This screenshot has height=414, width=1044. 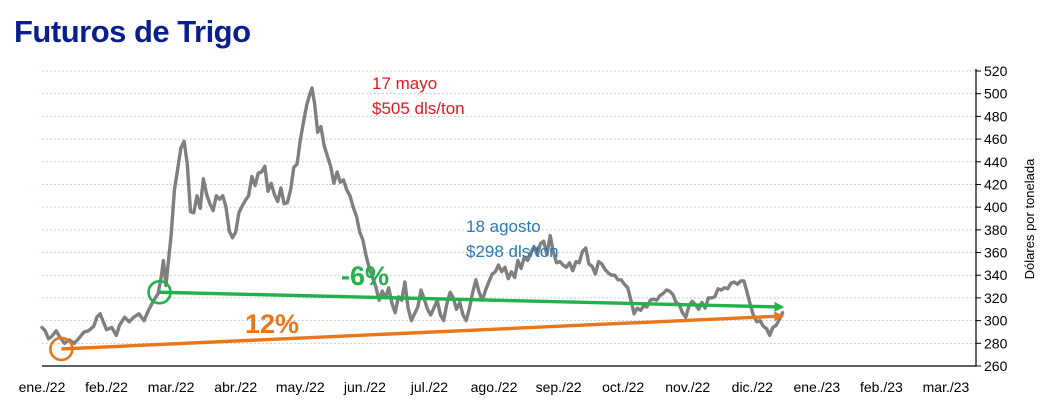 What do you see at coordinates (404, 83) in the screenshot?
I see `annotation-peak: 17 mayo` at bounding box center [404, 83].